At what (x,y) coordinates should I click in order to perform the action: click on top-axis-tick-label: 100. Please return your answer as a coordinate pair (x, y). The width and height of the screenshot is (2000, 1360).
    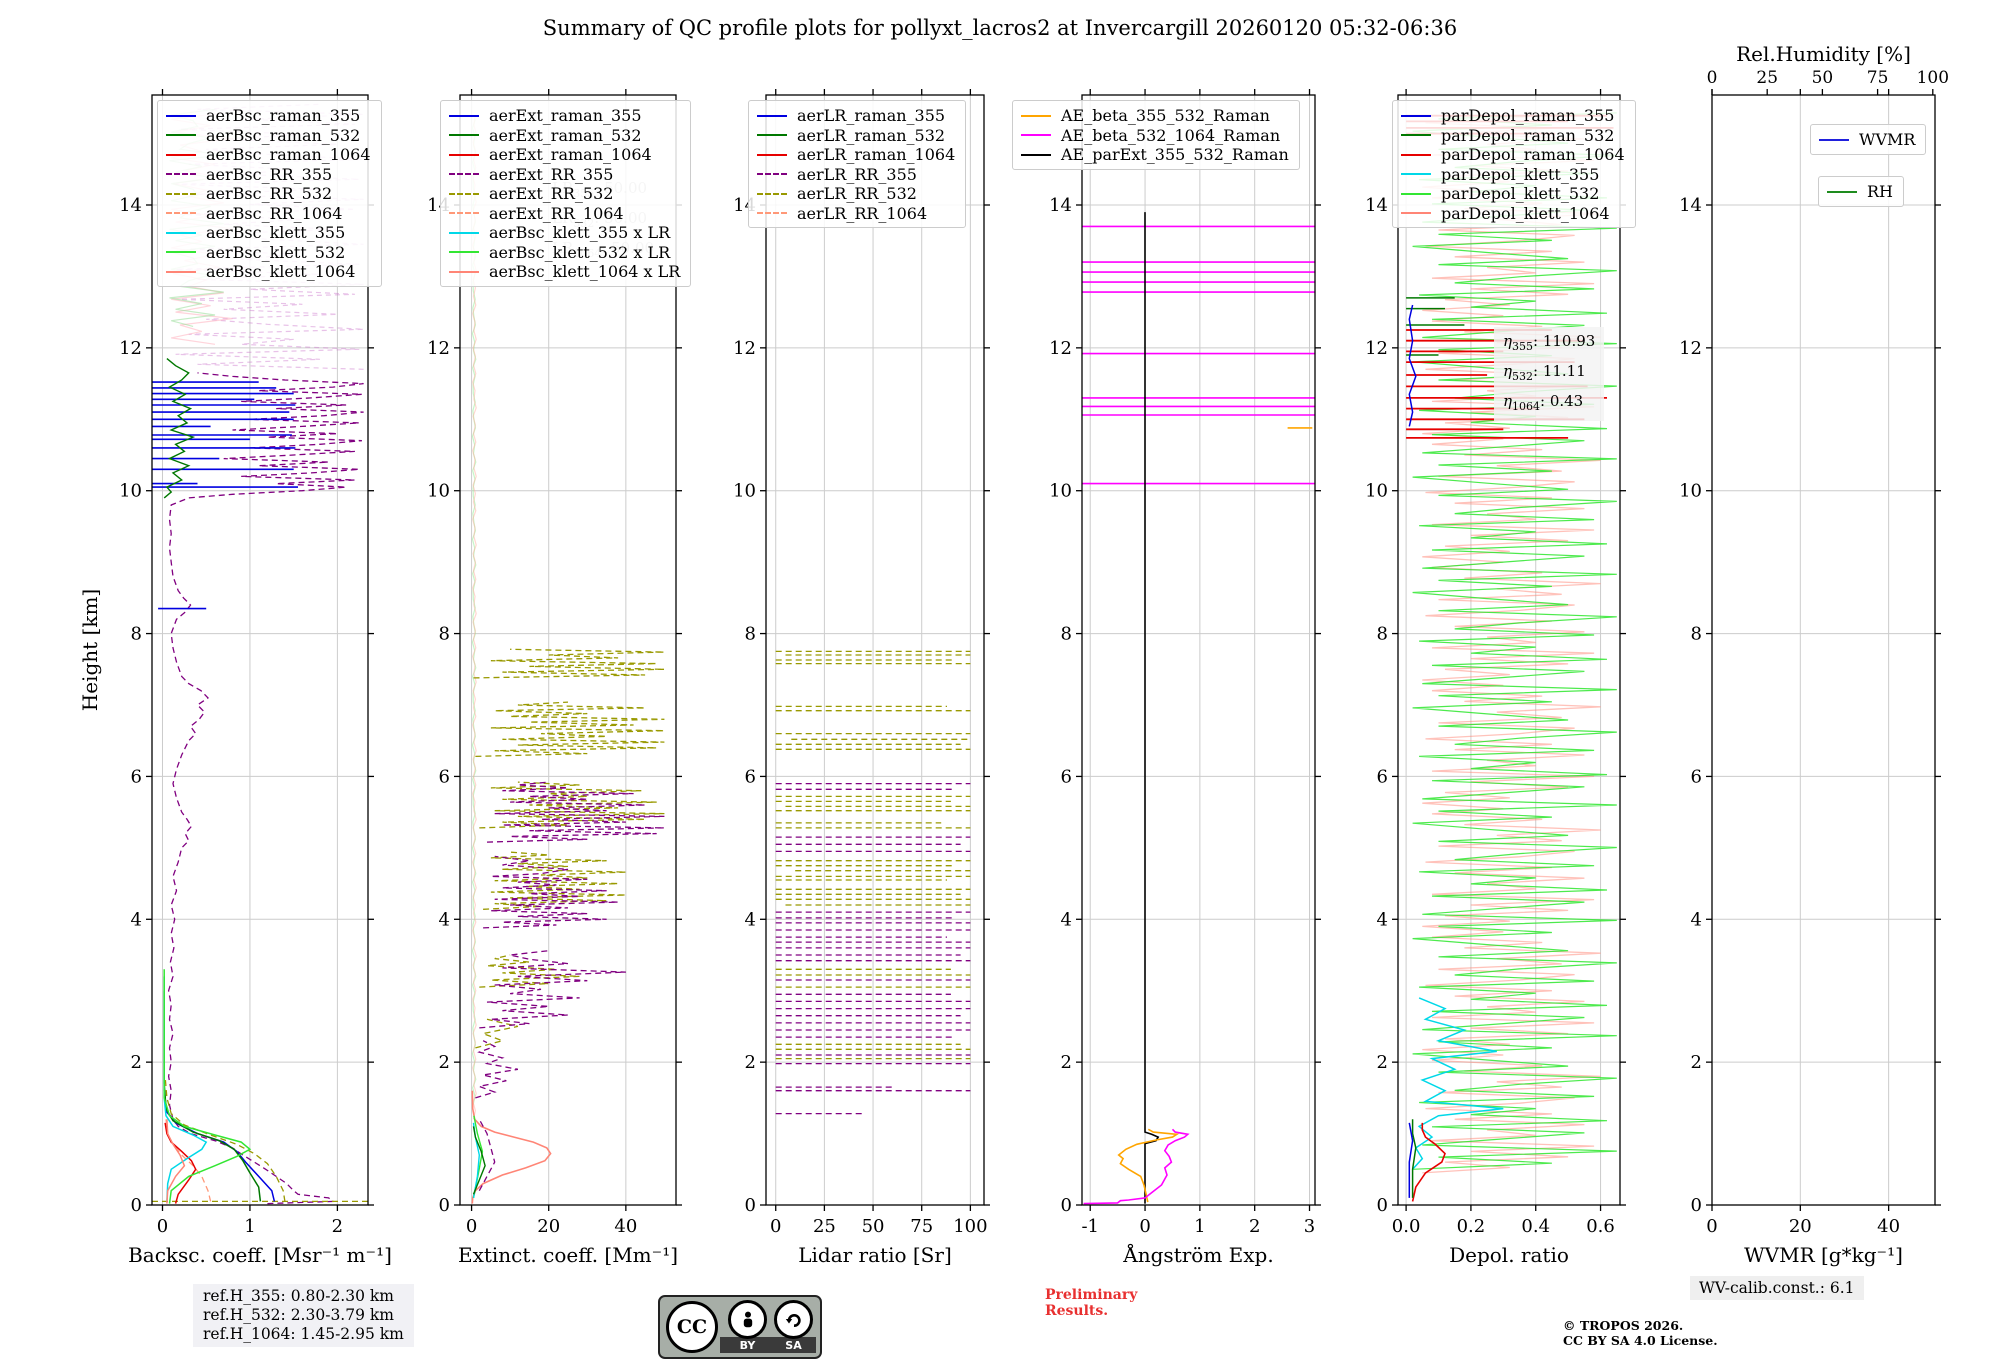
    Looking at the image, I should click on (1933, 78).